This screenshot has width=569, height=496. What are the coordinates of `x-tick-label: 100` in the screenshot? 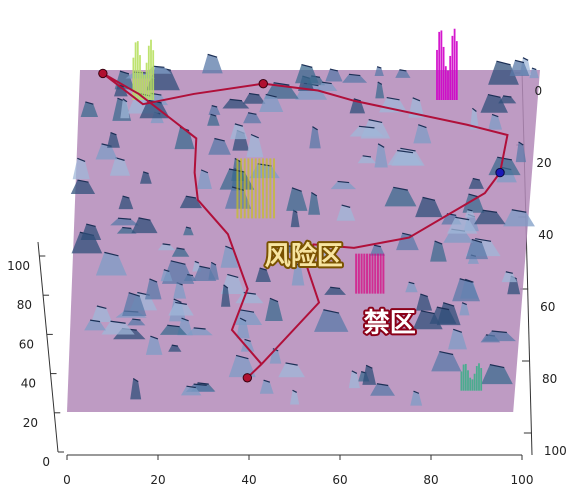 It's located at (522, 480).